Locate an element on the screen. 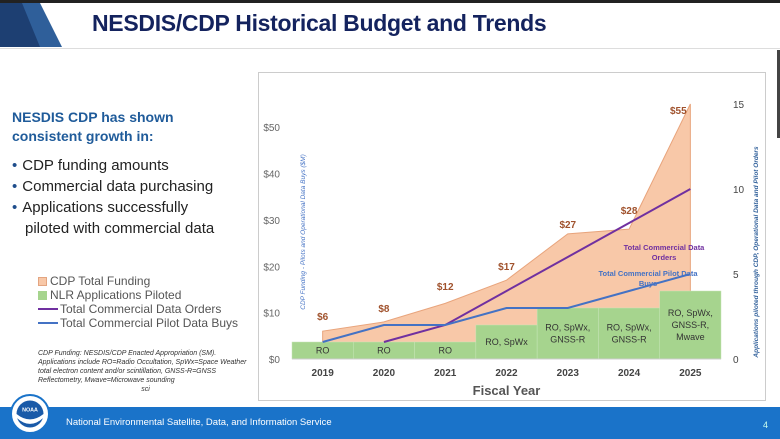 This screenshot has width=780, height=439. bullet-item-continued: piloted with commercial data is located at coordinates (120, 228).